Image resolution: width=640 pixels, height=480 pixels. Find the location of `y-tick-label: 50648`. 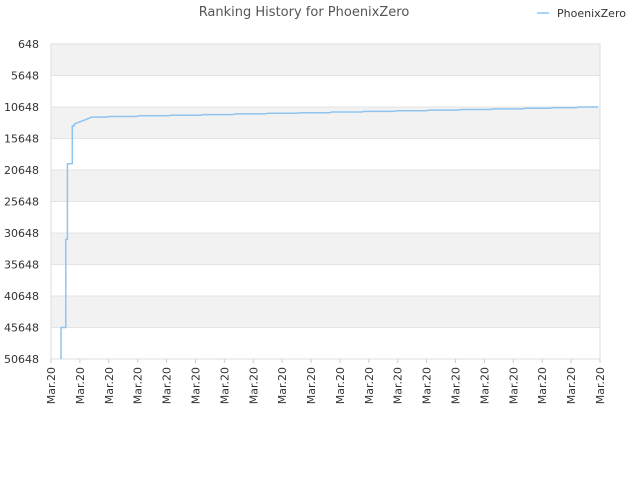

y-tick-label: 50648 is located at coordinates (21, 359).